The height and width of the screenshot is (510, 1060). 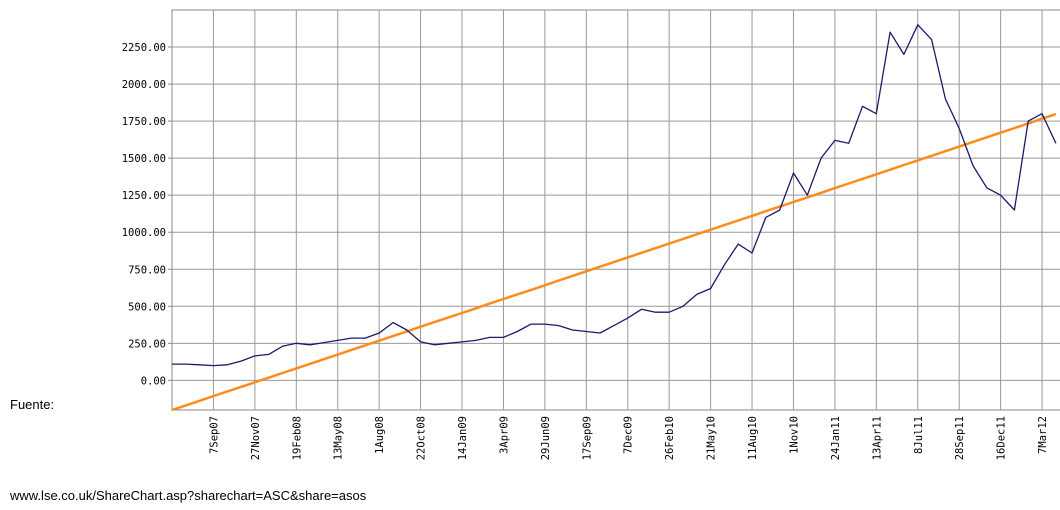 I want to click on x-tick-label: 13Apr11, so click(x=877, y=438).